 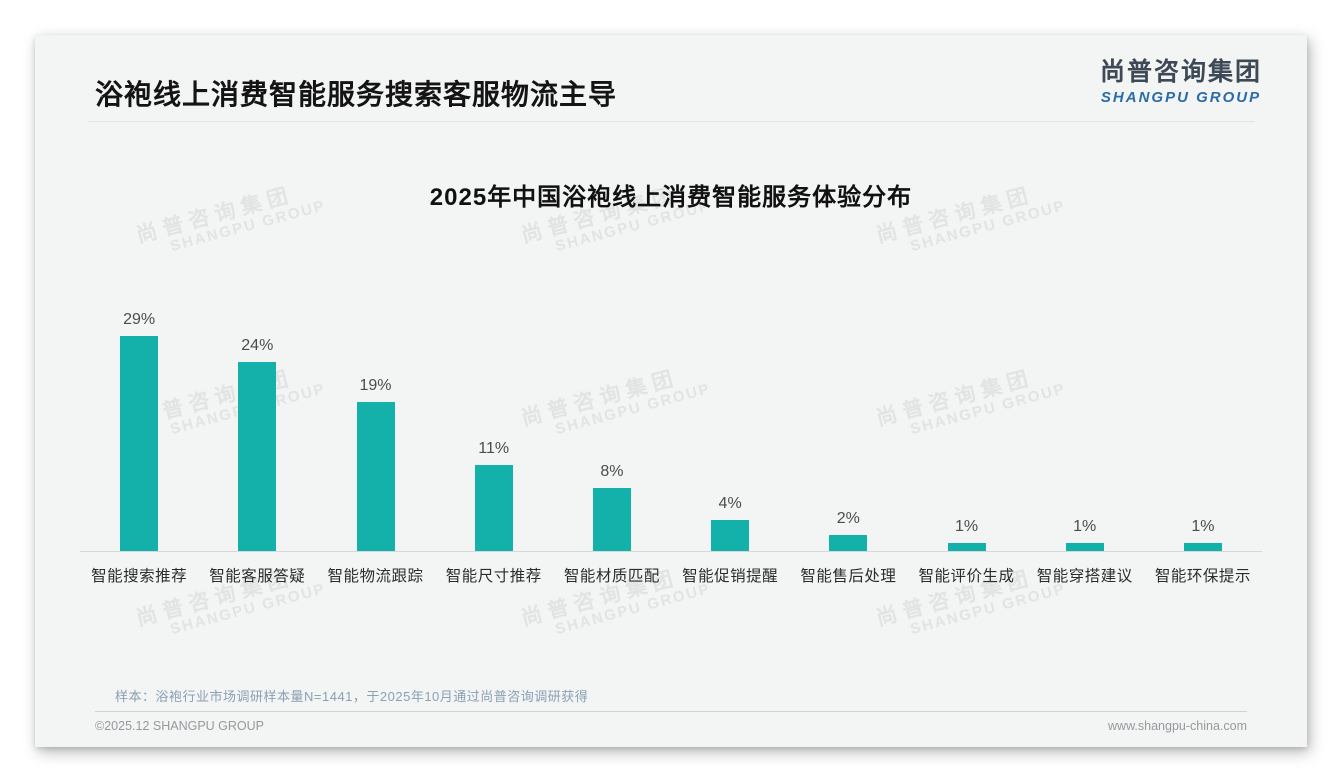 I want to click on bar-column: 2%, so click(x=848, y=431).